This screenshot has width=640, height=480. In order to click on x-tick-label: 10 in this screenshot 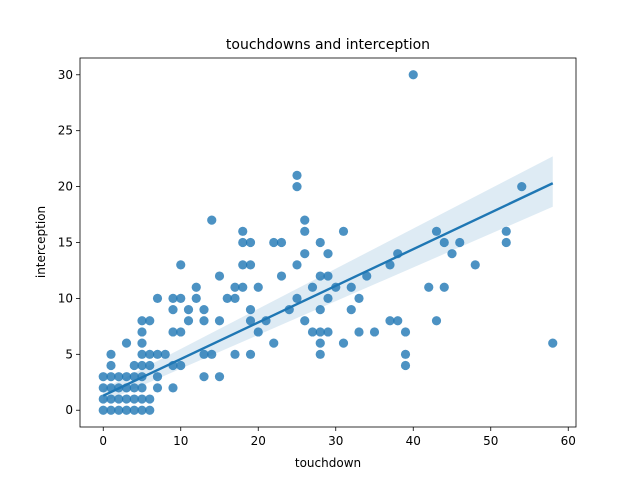, I will do `click(180, 441)`.